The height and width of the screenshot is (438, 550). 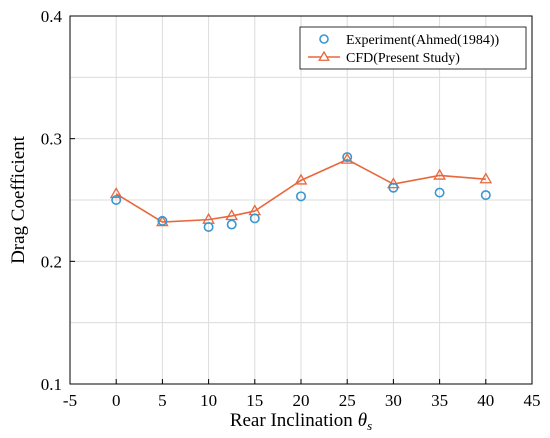 I want to click on x-axis-title: Rear Inclination θs, so click(x=301, y=421).